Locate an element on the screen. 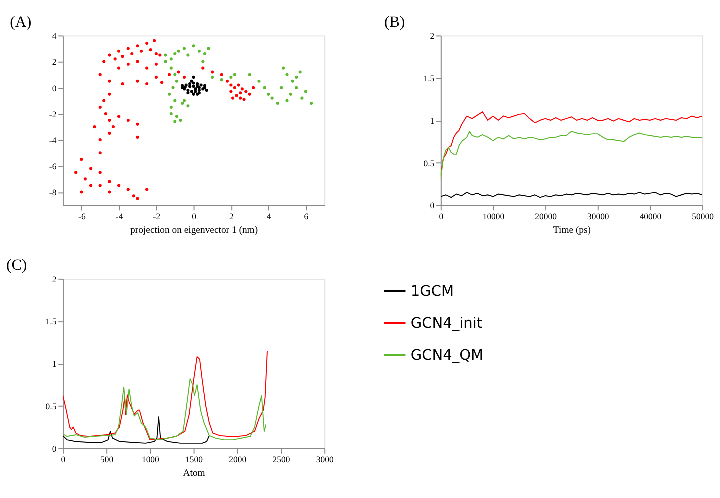 Image resolution: width=720 pixels, height=498 pixels. x-tick-label: 2 is located at coordinates (231, 216).